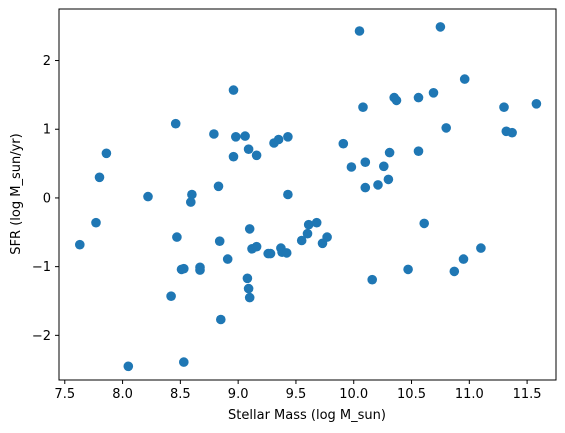 The width and height of the screenshot is (565, 433). Describe the element at coordinates (527, 394) in the screenshot. I see `x-tick-label: 11.5` at that location.